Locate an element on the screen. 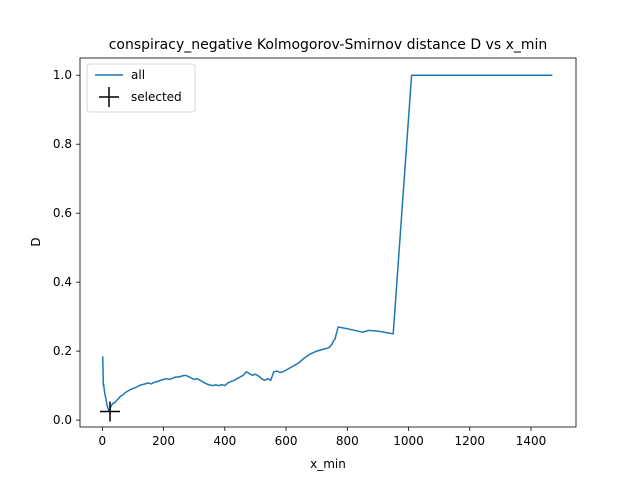 This screenshot has width=640, height=480. legend: all selected is located at coordinates (141, 88).